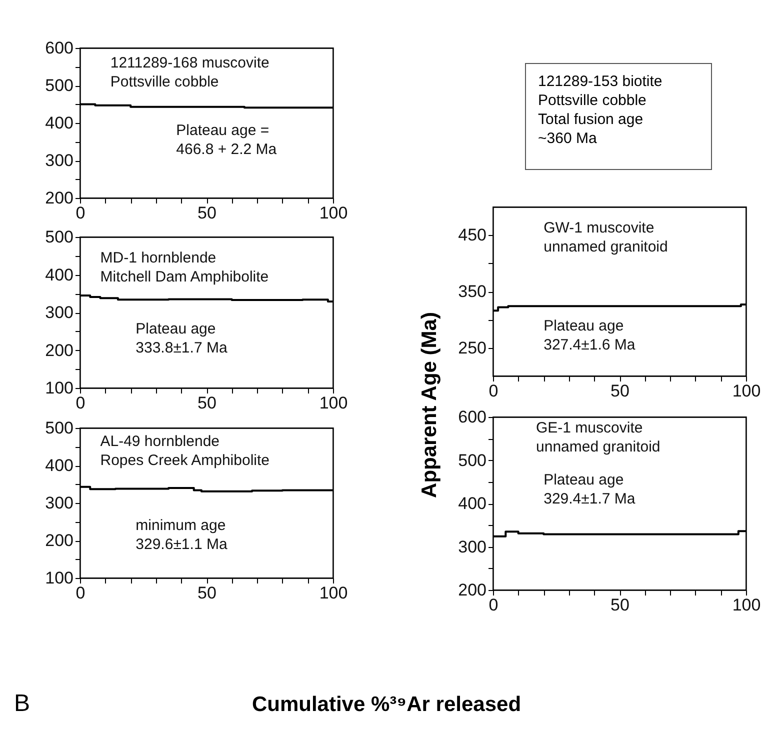 The image size is (773, 734). Describe the element at coordinates (59, 578) in the screenshot. I see `y-tick-label: 100` at that location.